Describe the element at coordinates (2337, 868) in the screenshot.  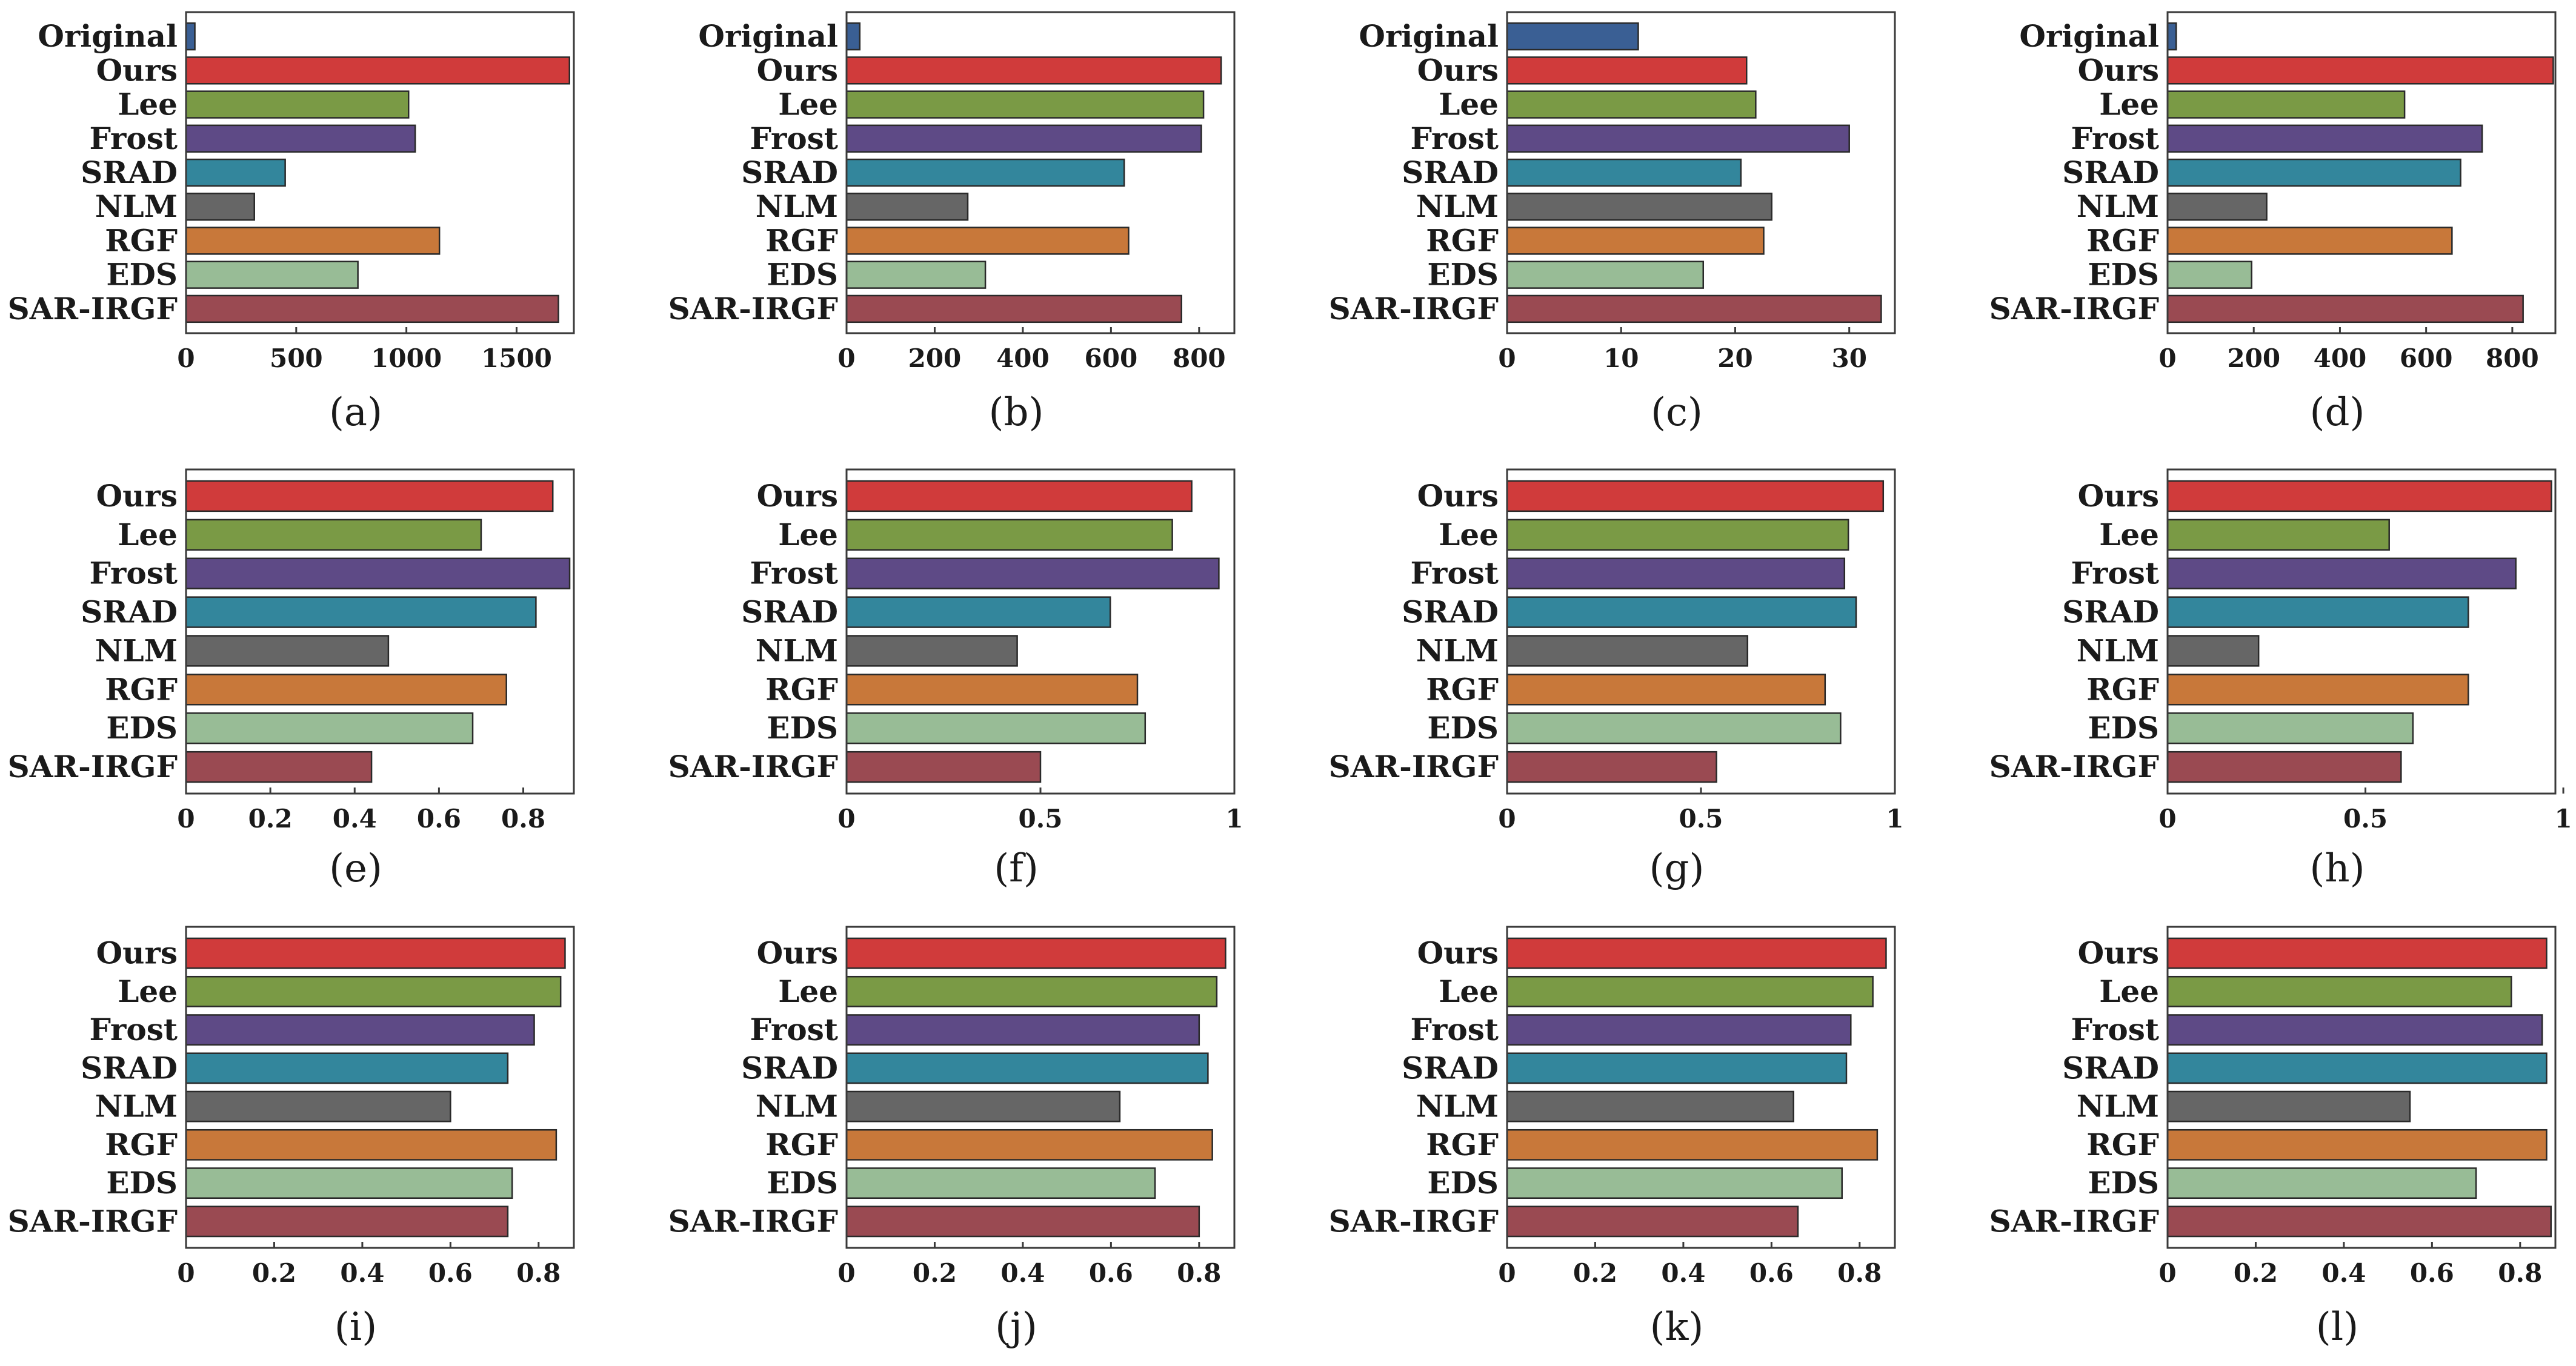
I see `panel-label: (h)` at that location.